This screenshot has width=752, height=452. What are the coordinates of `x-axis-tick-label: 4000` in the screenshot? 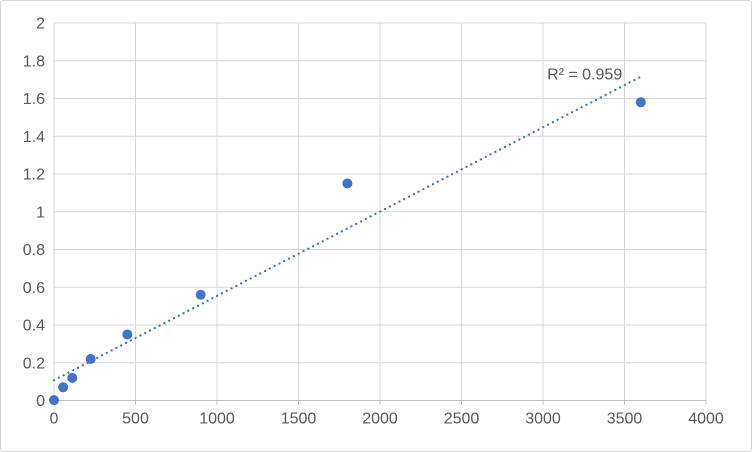 It's located at (706, 419).